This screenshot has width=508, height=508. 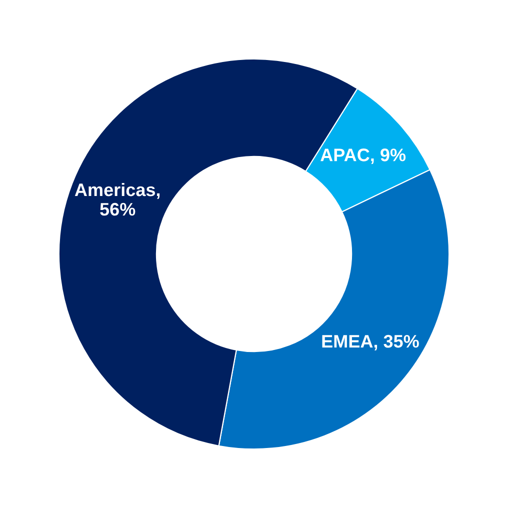 I want to click on slice-label: Americas, 56%, so click(x=117, y=199).